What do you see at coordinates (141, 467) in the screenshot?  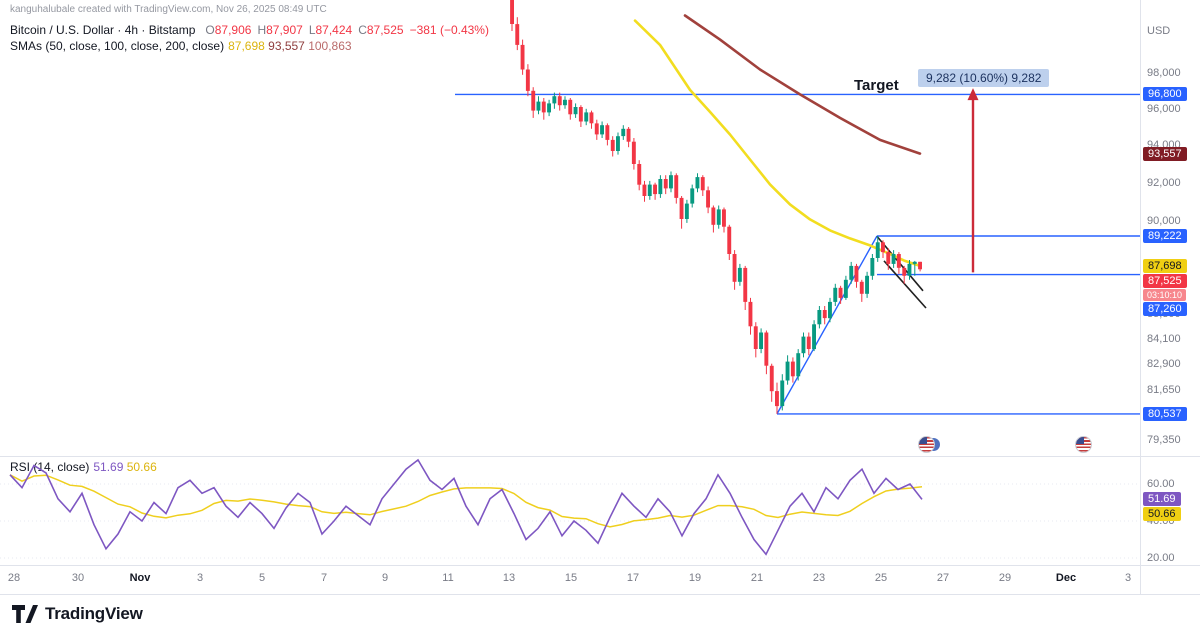 I see `rsi-ma-value: 50.66` at bounding box center [141, 467].